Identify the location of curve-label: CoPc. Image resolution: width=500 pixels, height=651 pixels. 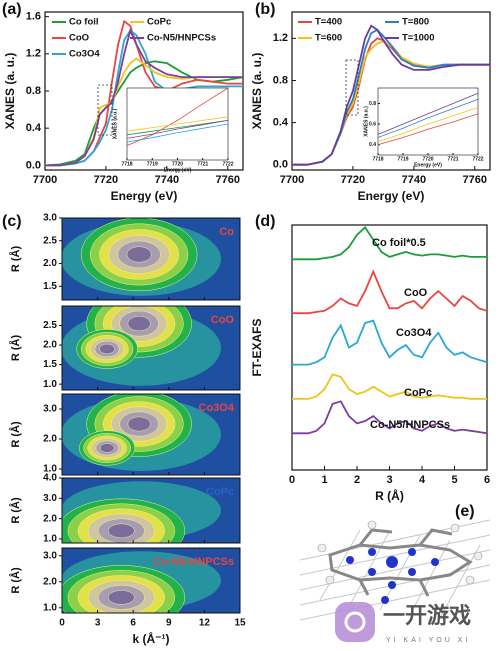
(418, 393).